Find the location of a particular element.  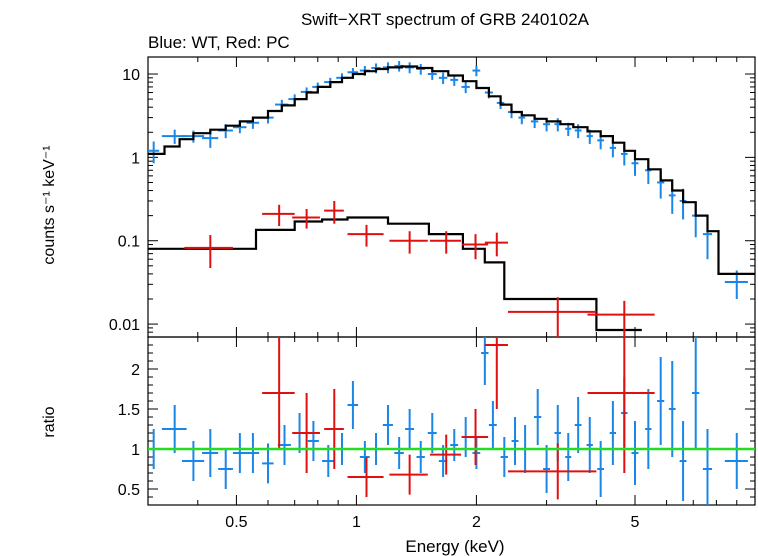

ratio-y-tick-label: 1 is located at coordinates (135, 450).